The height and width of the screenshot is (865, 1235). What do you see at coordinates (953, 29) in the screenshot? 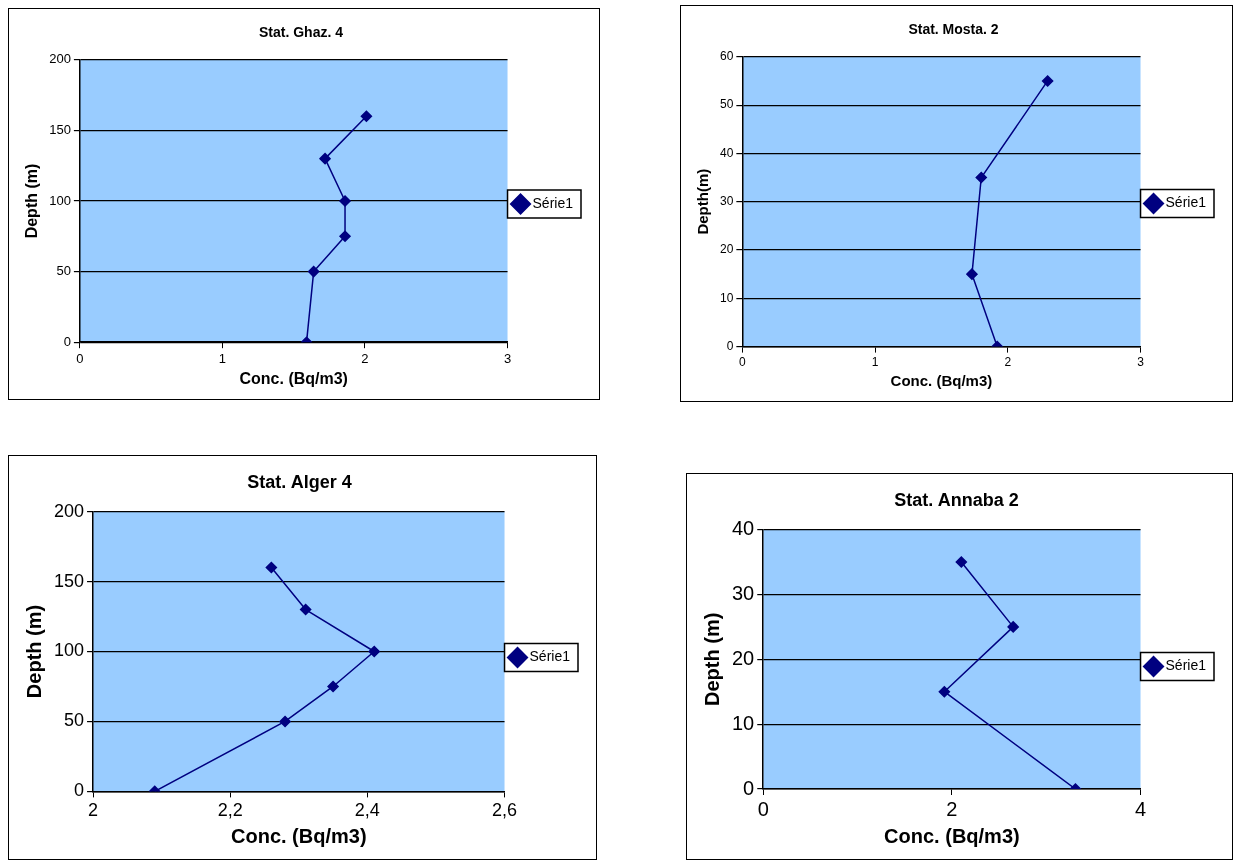
I see `chart-title: Stat. Mosta. 2` at bounding box center [953, 29].